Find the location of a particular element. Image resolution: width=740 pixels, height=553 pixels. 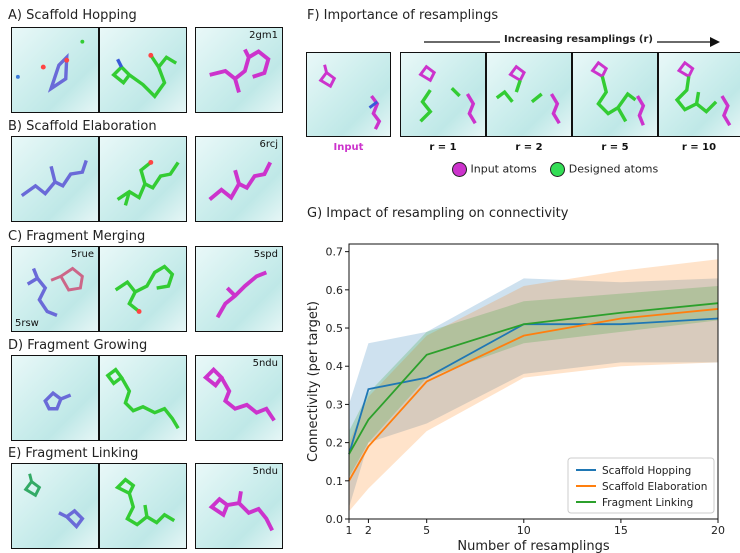

panel-d-pdb-label: 5ndu is located at coordinates (265, 363).